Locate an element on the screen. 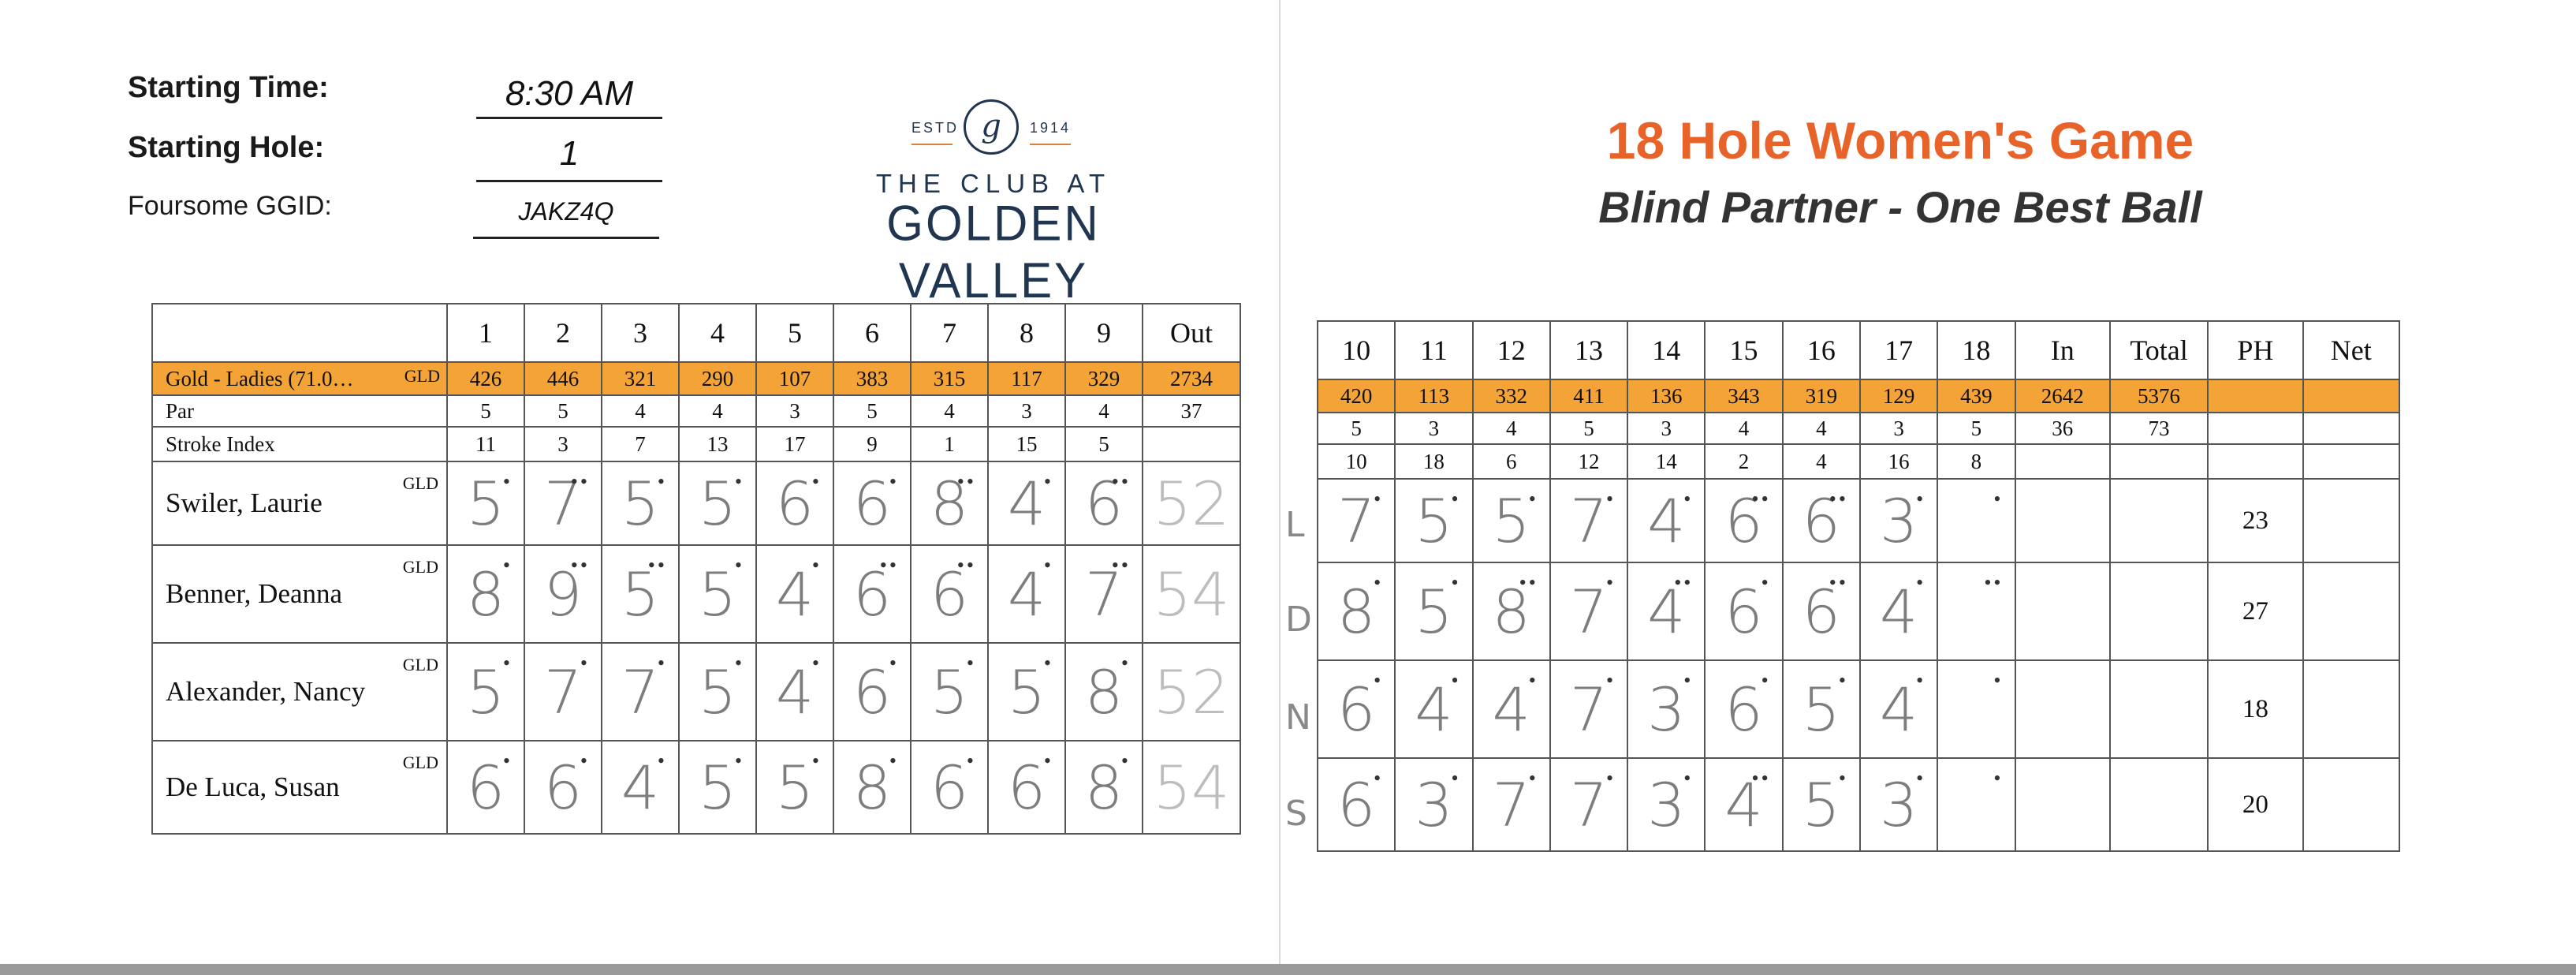  hole-number: 2 is located at coordinates (563, 333).